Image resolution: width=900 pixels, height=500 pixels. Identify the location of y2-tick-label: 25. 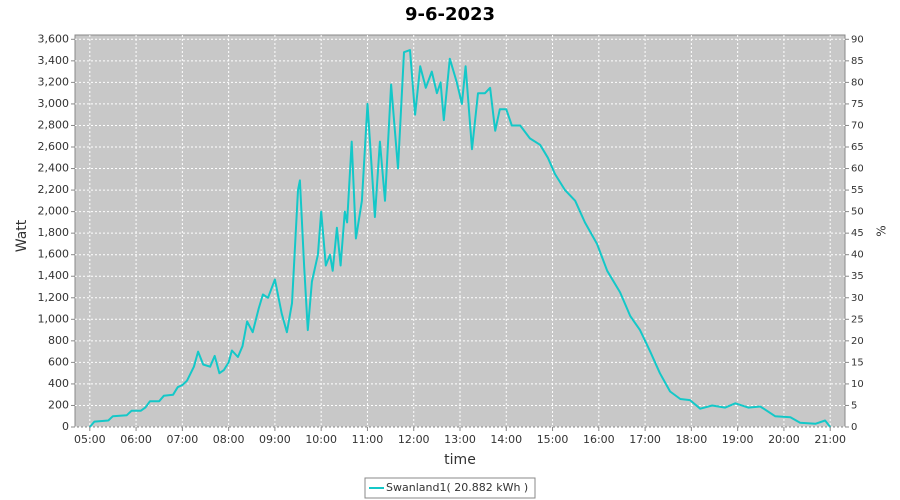
(857, 319).